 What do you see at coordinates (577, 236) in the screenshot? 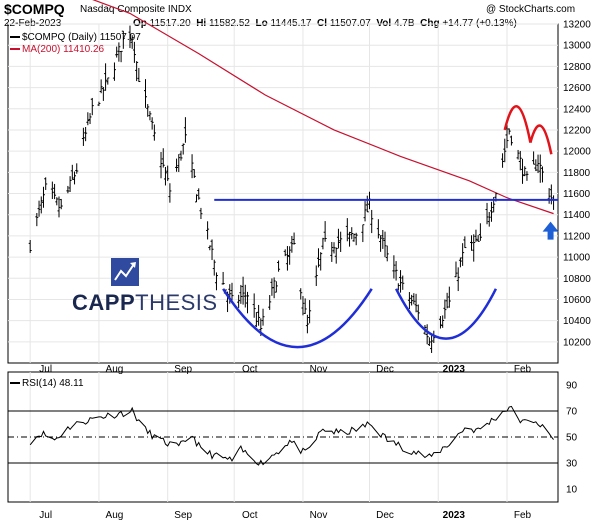
I see `price-y-tick-label: 11200` at bounding box center [577, 236].